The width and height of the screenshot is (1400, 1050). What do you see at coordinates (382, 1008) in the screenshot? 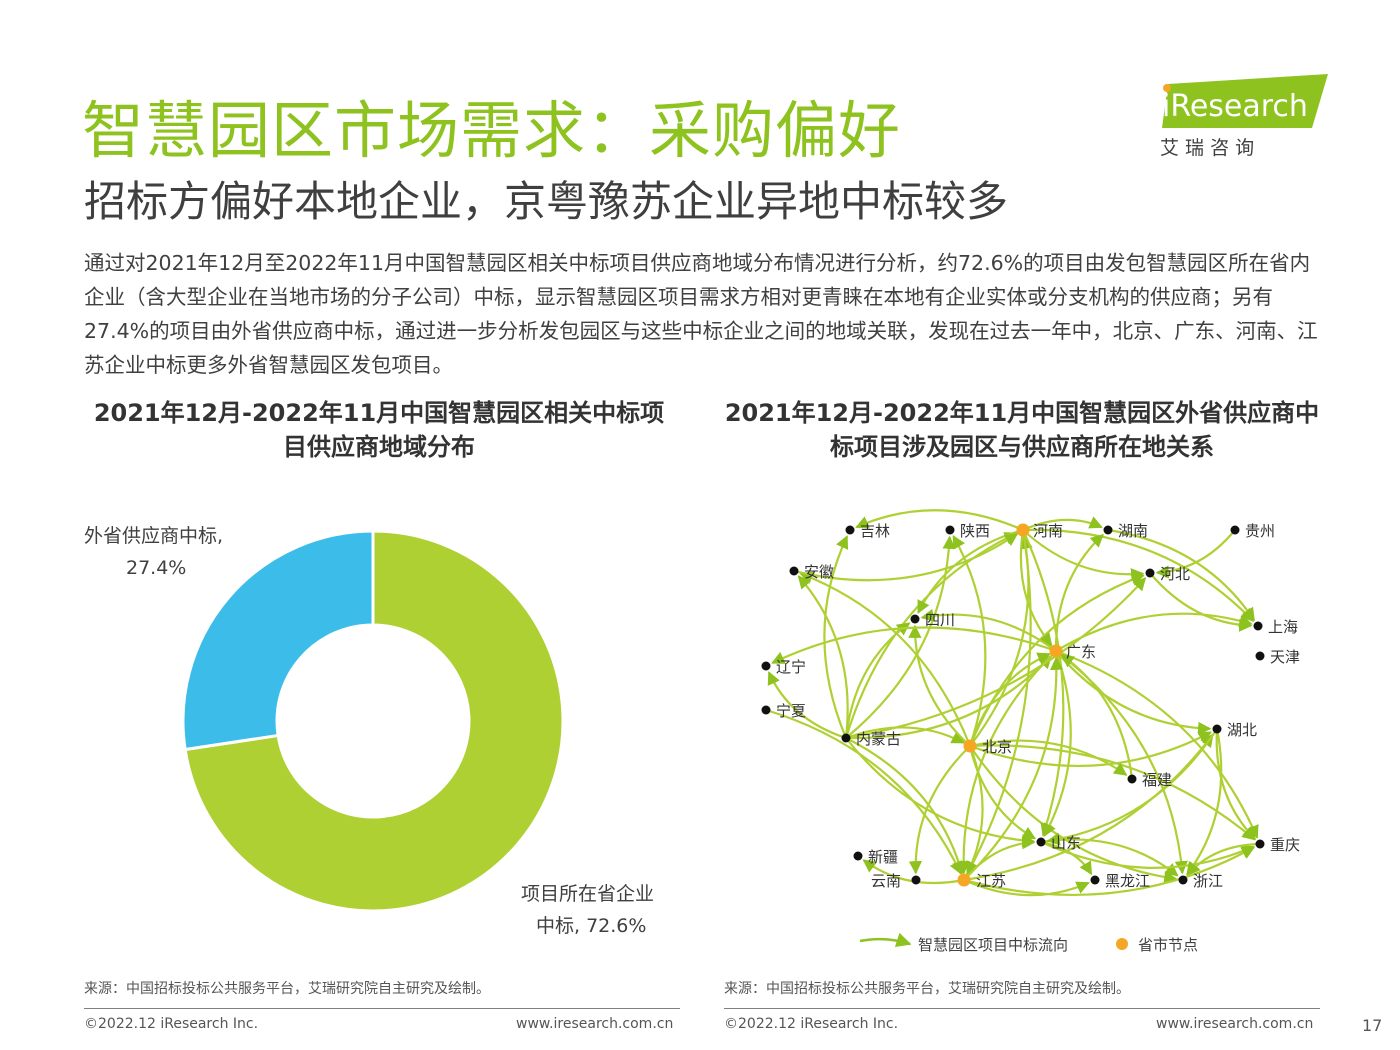
I see `footer-divider-left` at bounding box center [382, 1008].